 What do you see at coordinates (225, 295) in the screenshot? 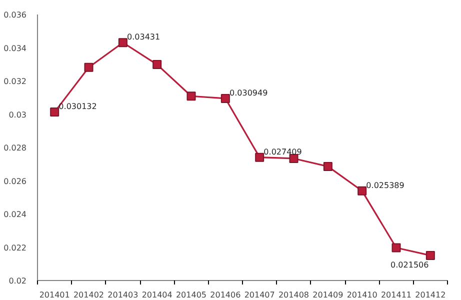
I see `x-tick-label: 201406` at bounding box center [225, 295].